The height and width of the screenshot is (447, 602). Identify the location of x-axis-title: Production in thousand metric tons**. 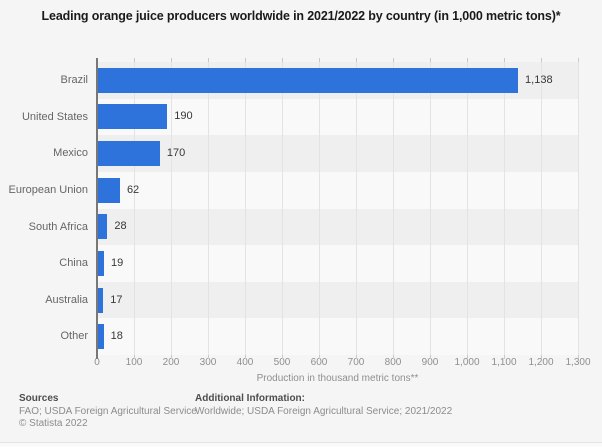
(337, 378).